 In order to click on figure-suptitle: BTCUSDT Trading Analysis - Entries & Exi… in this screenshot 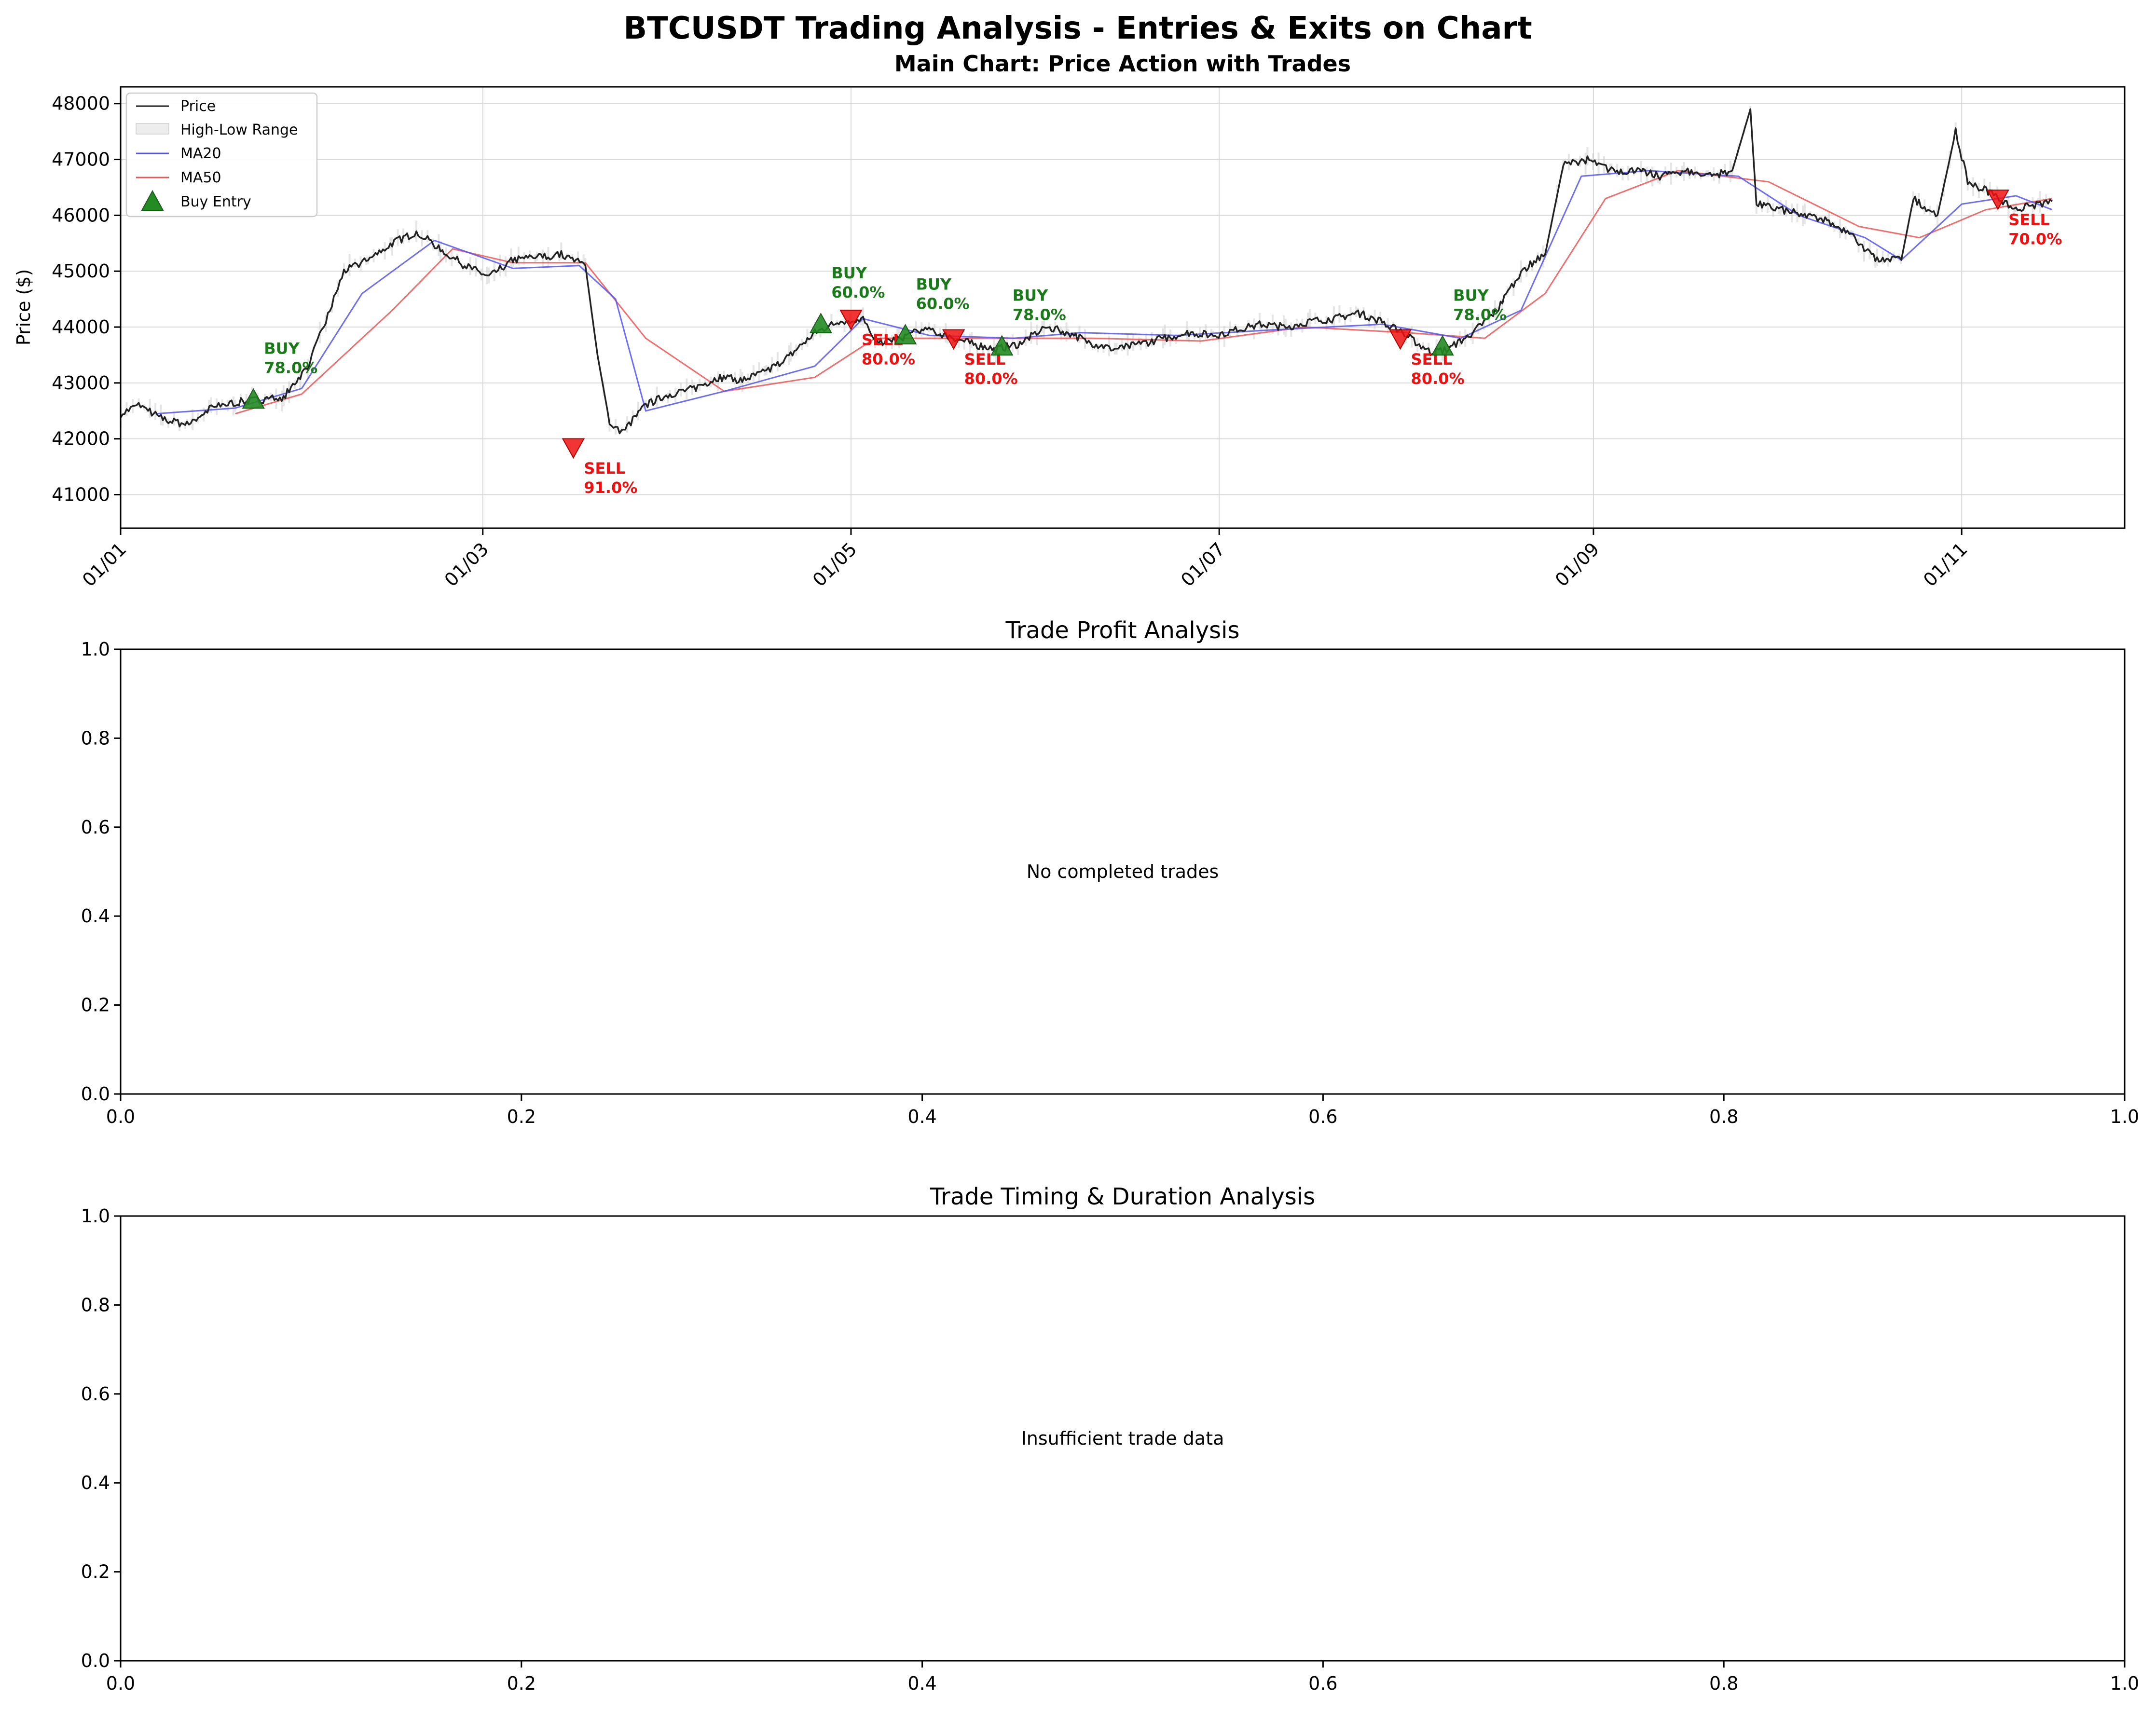, I will do `click(1077, 28)`.